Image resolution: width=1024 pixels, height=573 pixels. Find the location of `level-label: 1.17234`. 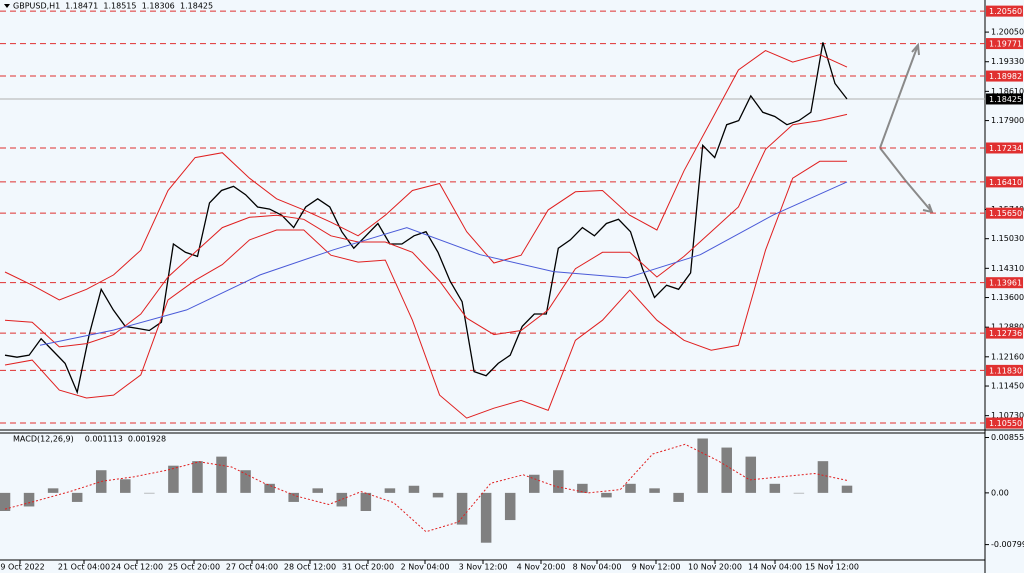

level-label: 1.17234 is located at coordinates (1005, 148).